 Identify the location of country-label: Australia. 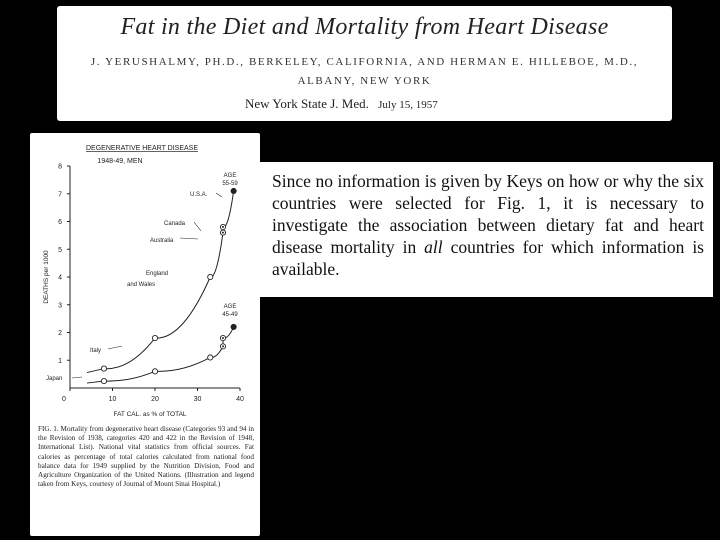
(162, 241).